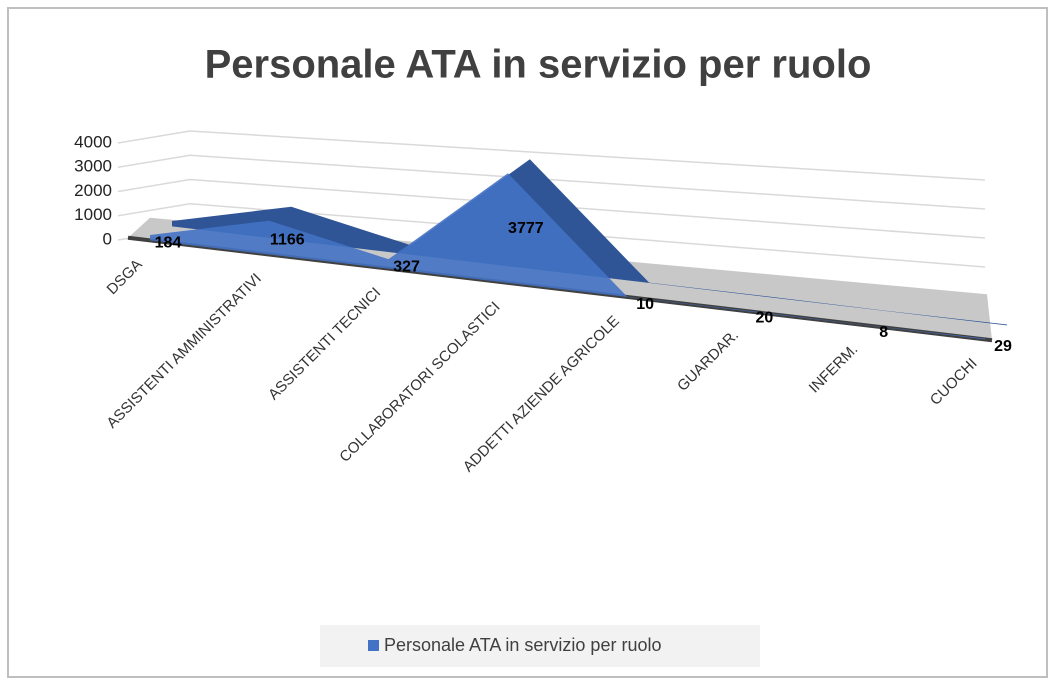 The height and width of the screenshot is (683, 1056). Describe the element at coordinates (107, 238) in the screenshot. I see `y-tick-label: 0` at that location.